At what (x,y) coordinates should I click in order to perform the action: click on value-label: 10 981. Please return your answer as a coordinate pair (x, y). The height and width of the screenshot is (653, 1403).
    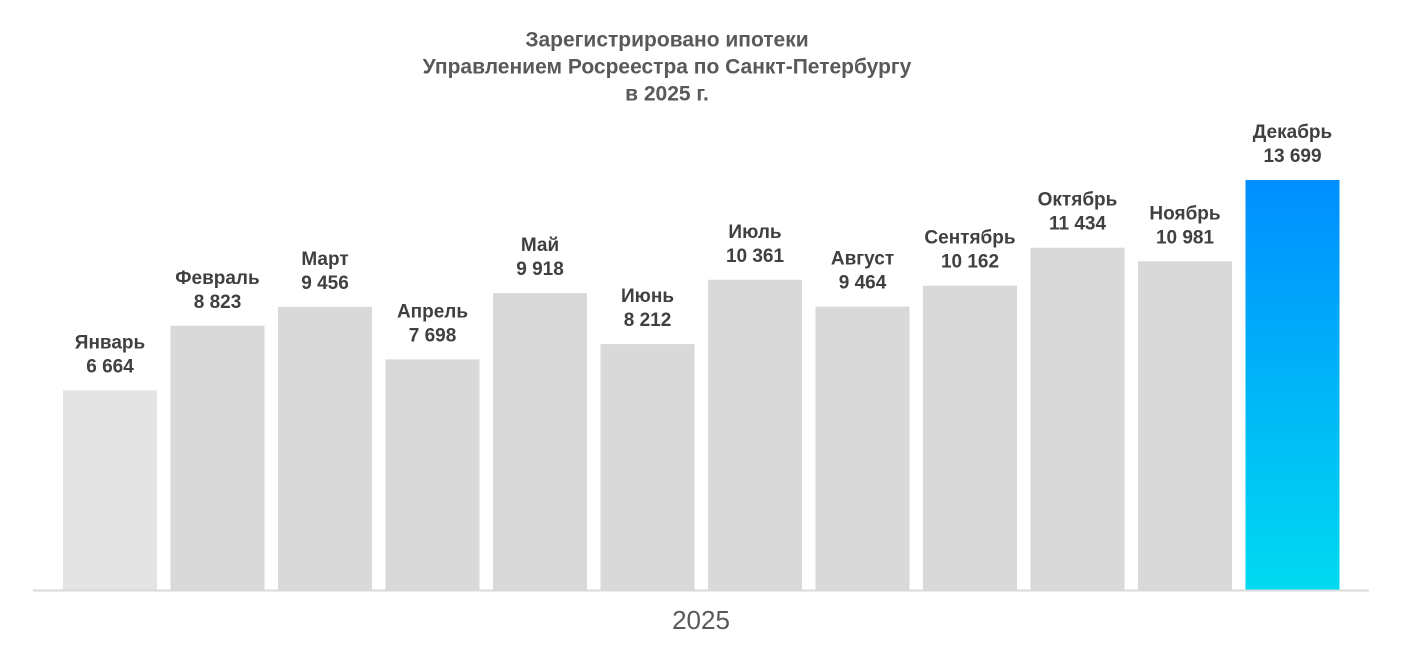
    Looking at the image, I should click on (1185, 237).